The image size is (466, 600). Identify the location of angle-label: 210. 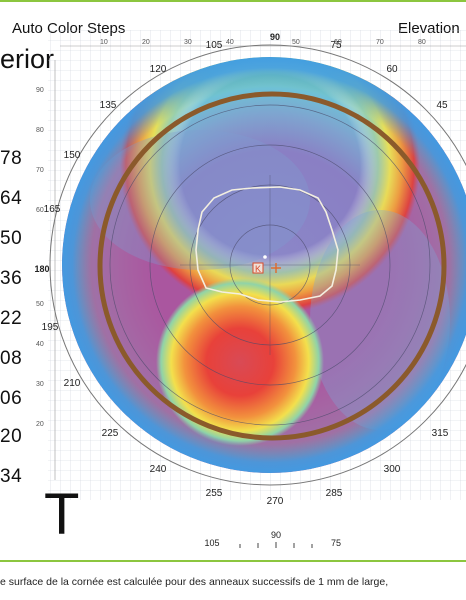
(72, 383).